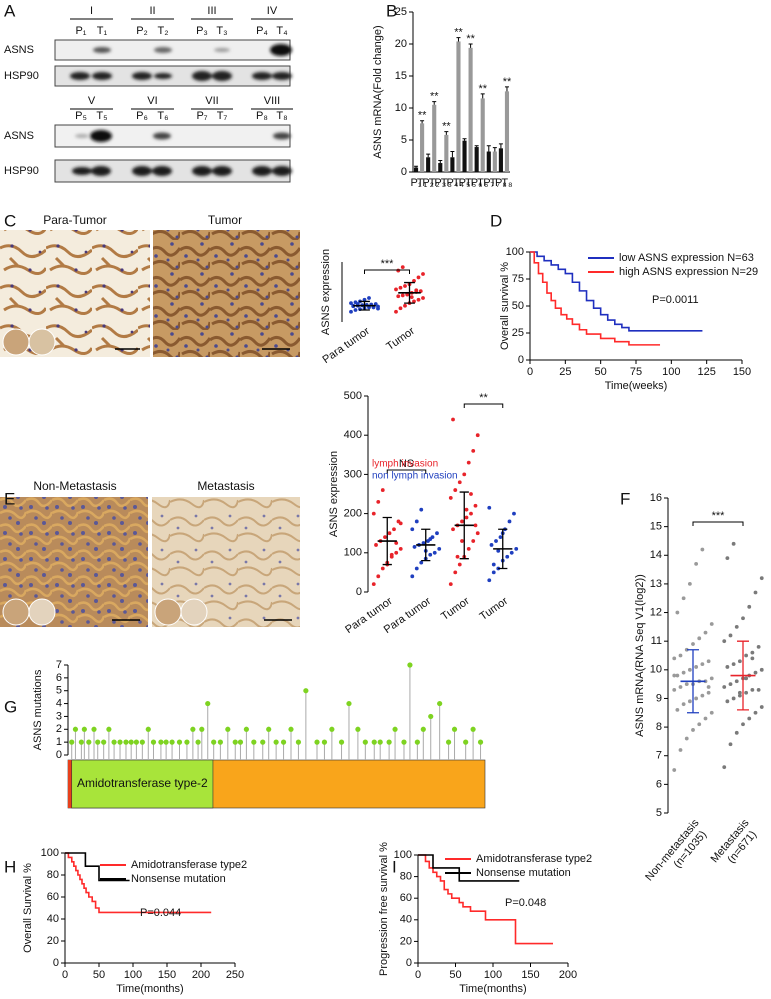  I want to click on x-tick-label: P₁, so click(416, 183).